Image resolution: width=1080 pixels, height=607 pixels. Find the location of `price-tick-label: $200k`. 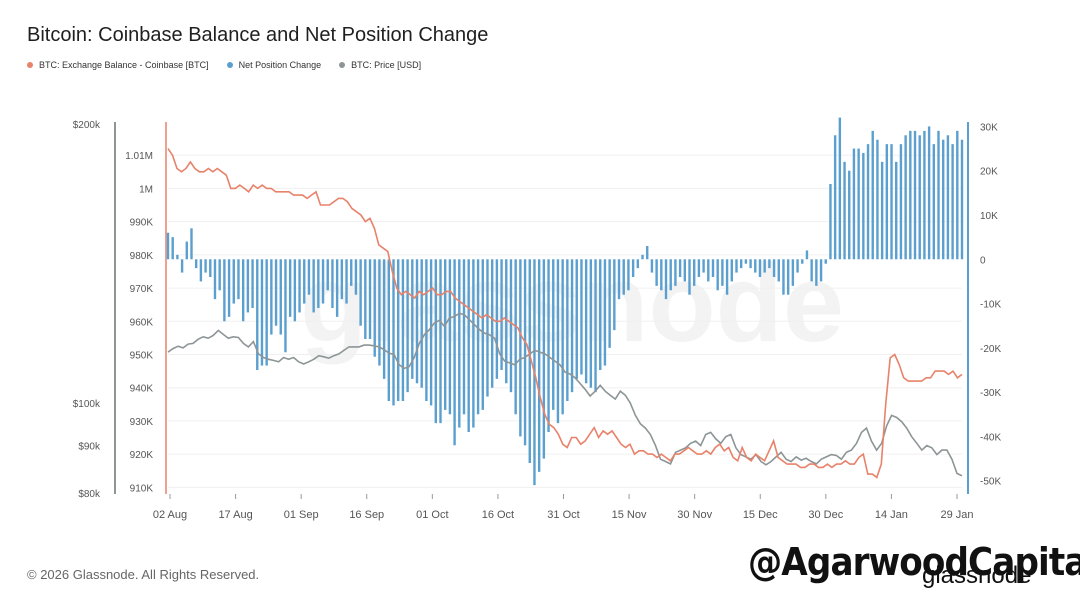

price-tick-label: $200k is located at coordinates (87, 125).